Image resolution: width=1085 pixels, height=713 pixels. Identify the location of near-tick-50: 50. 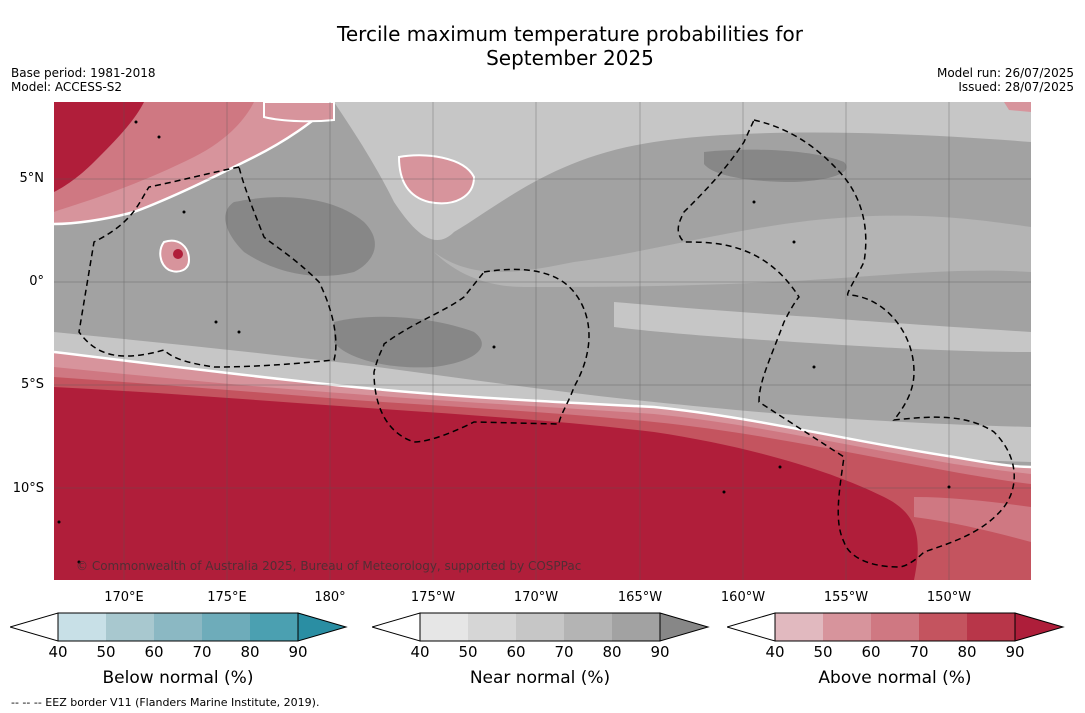
(468, 652).